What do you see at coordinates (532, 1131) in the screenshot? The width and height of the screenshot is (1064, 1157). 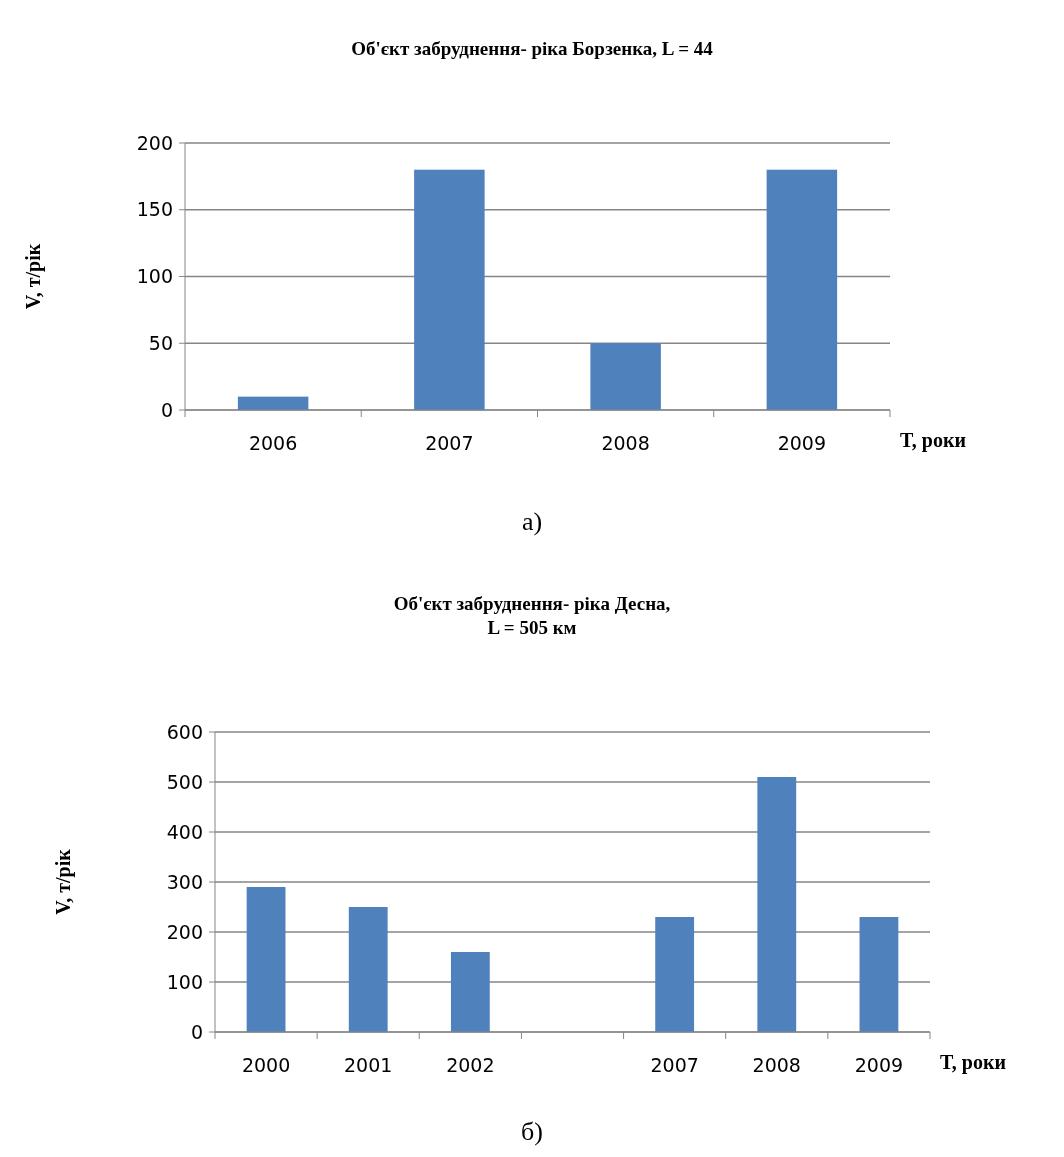 I see `text: б)` at bounding box center [532, 1131].